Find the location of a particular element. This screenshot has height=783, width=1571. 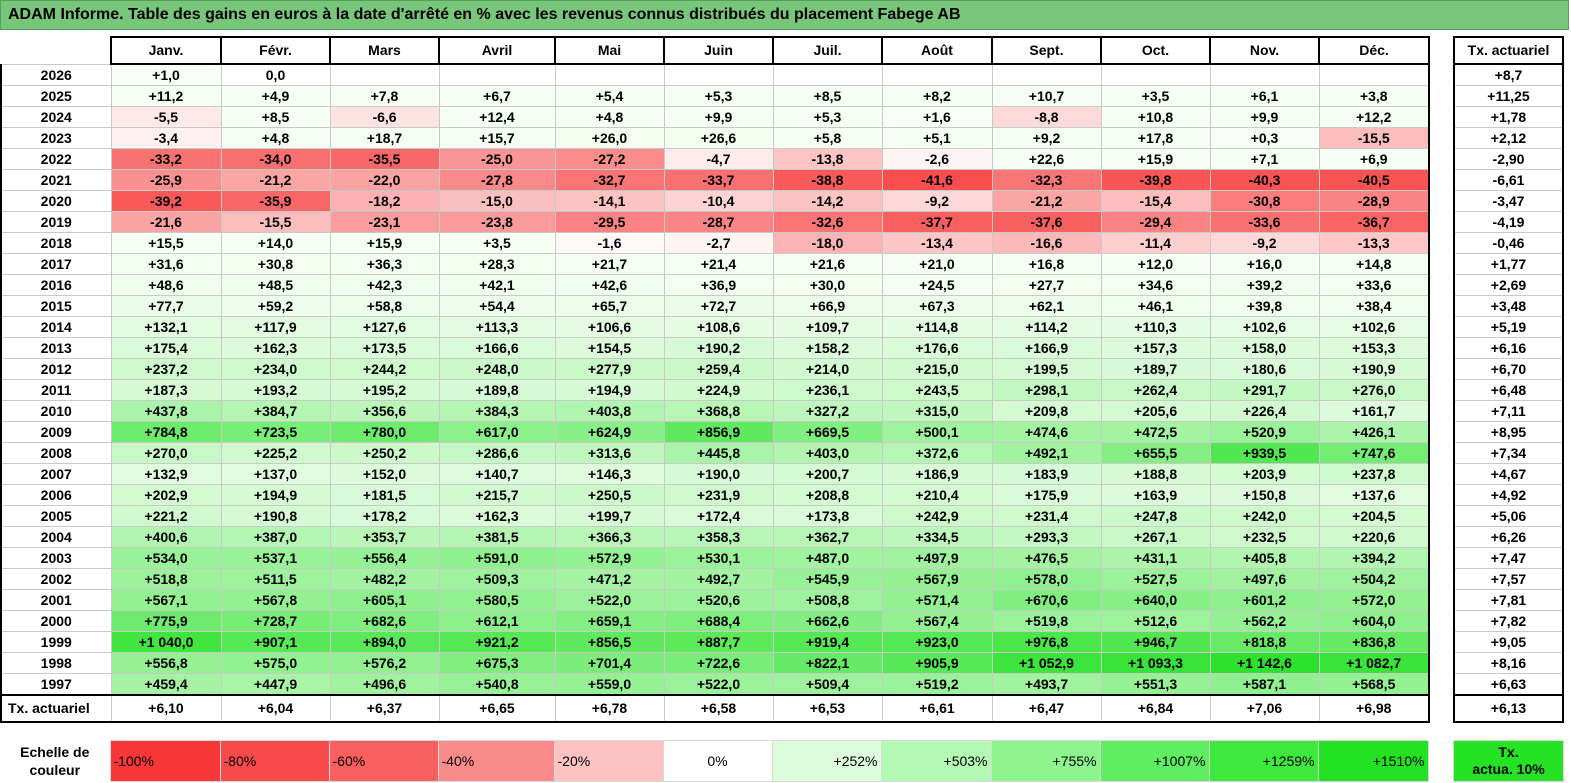

gain-cell: +545,9 is located at coordinates (827, 579).